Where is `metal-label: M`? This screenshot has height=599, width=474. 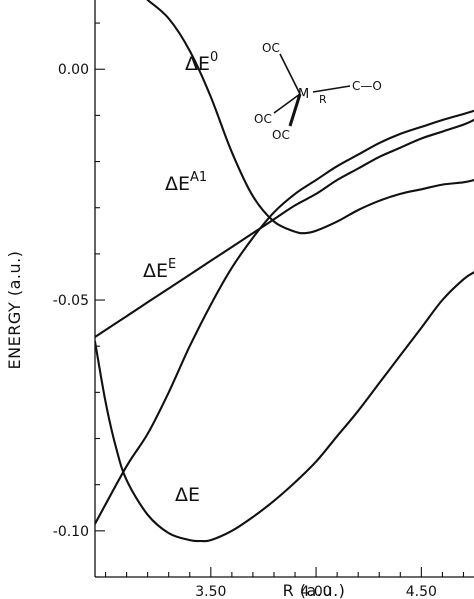 metal-label: M is located at coordinates (303, 94).